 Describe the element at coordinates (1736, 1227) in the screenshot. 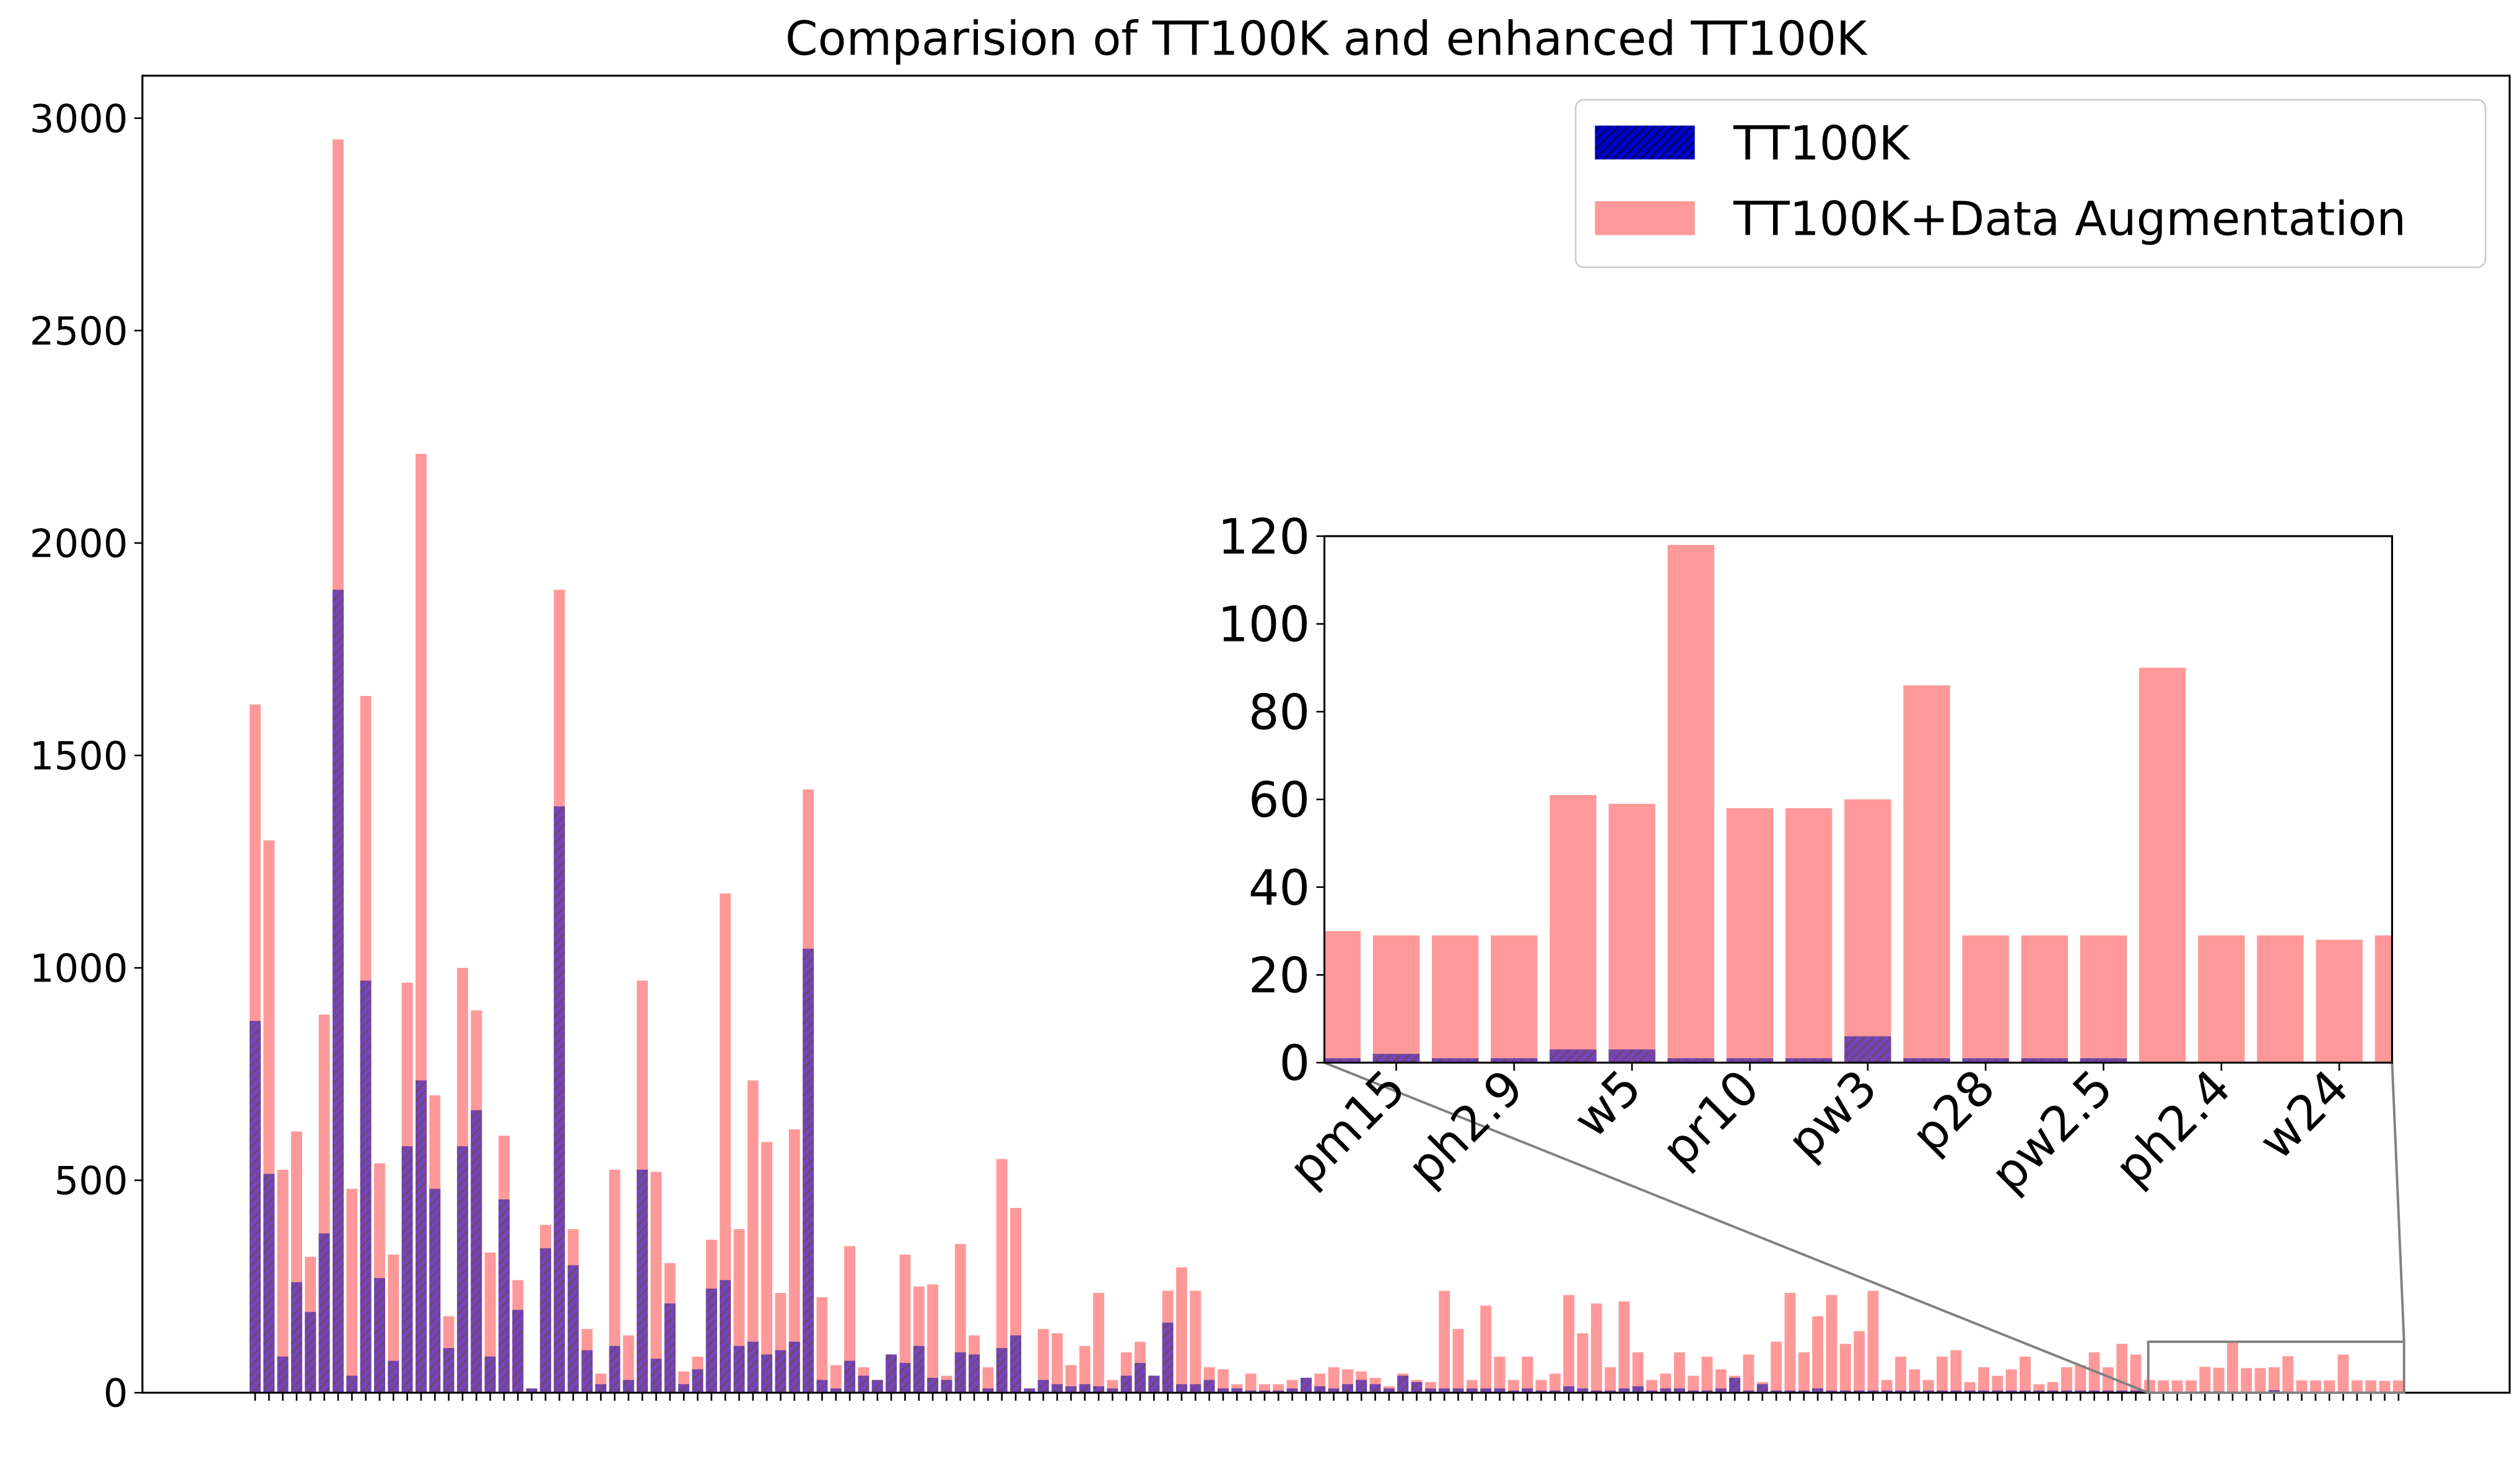

I see `zoom-connector` at that location.